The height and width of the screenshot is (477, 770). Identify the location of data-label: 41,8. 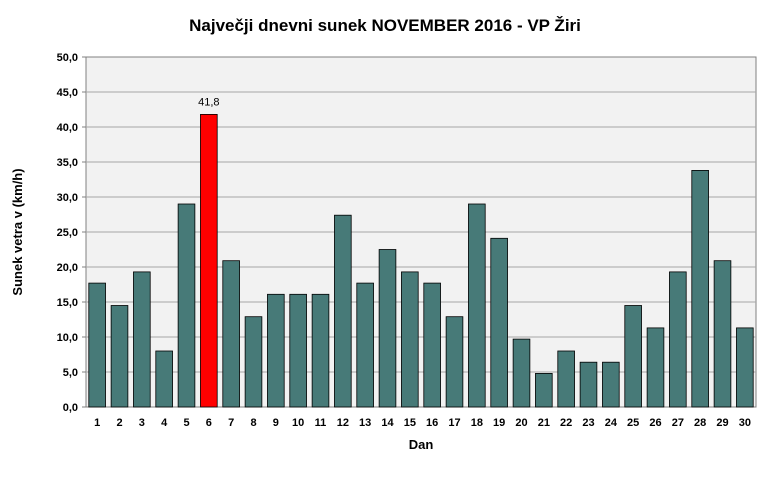
(208, 102).